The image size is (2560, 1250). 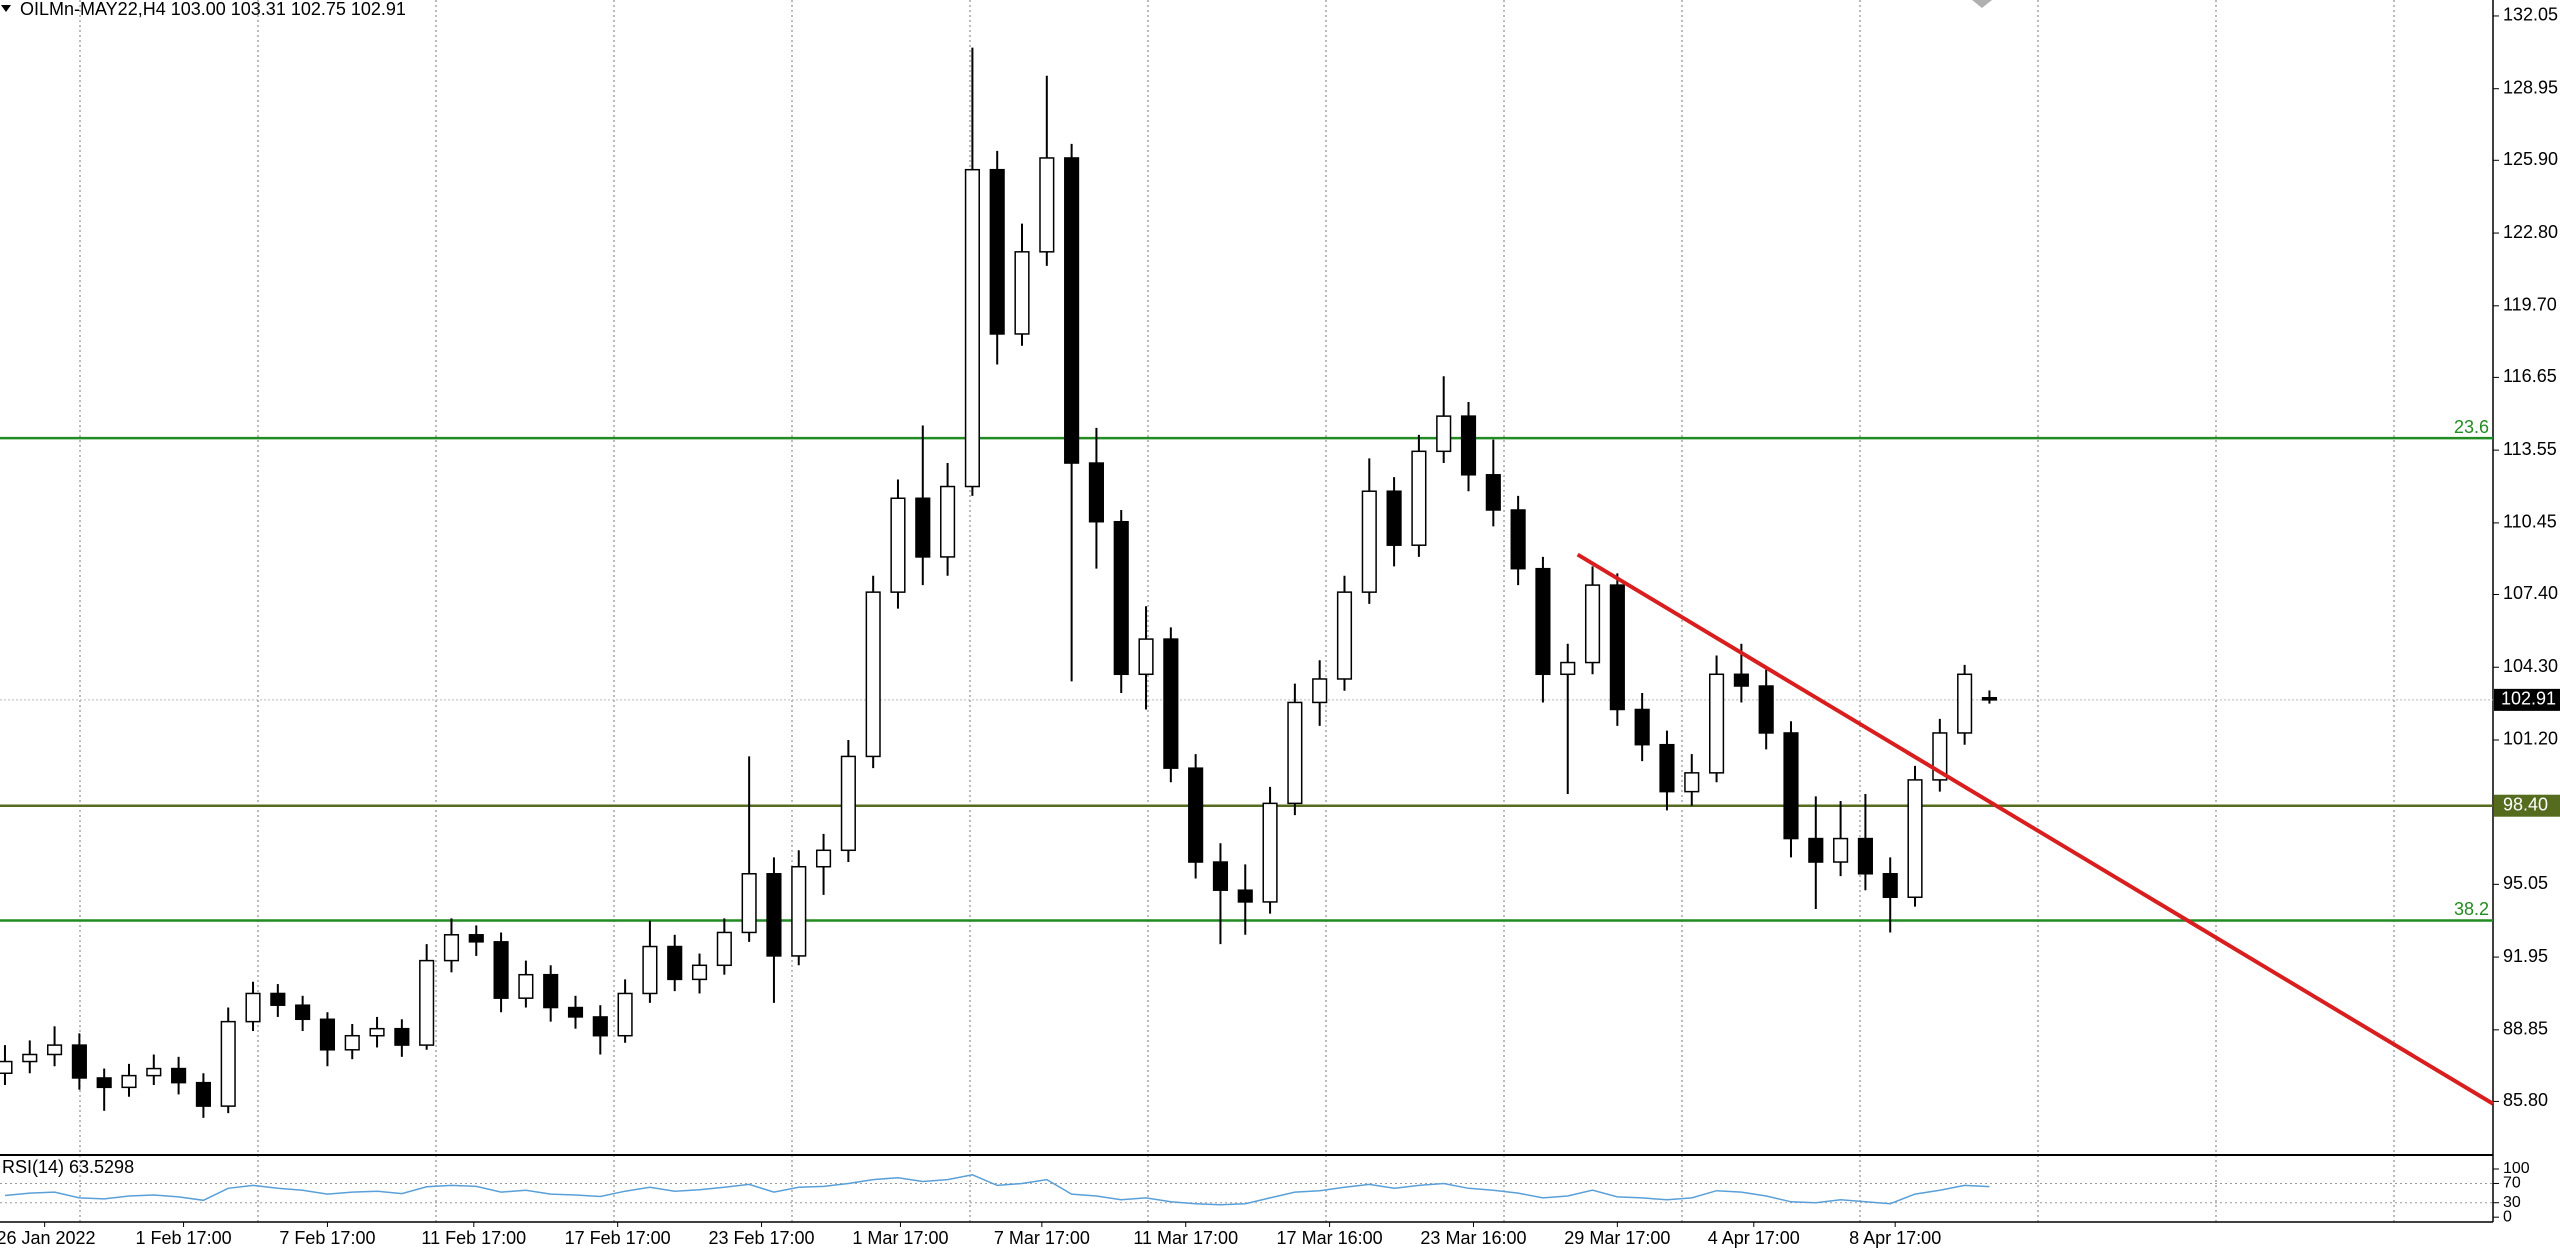 I want to click on x-tick-label: 11 Mar 17:00, so click(x=1185, y=1238).